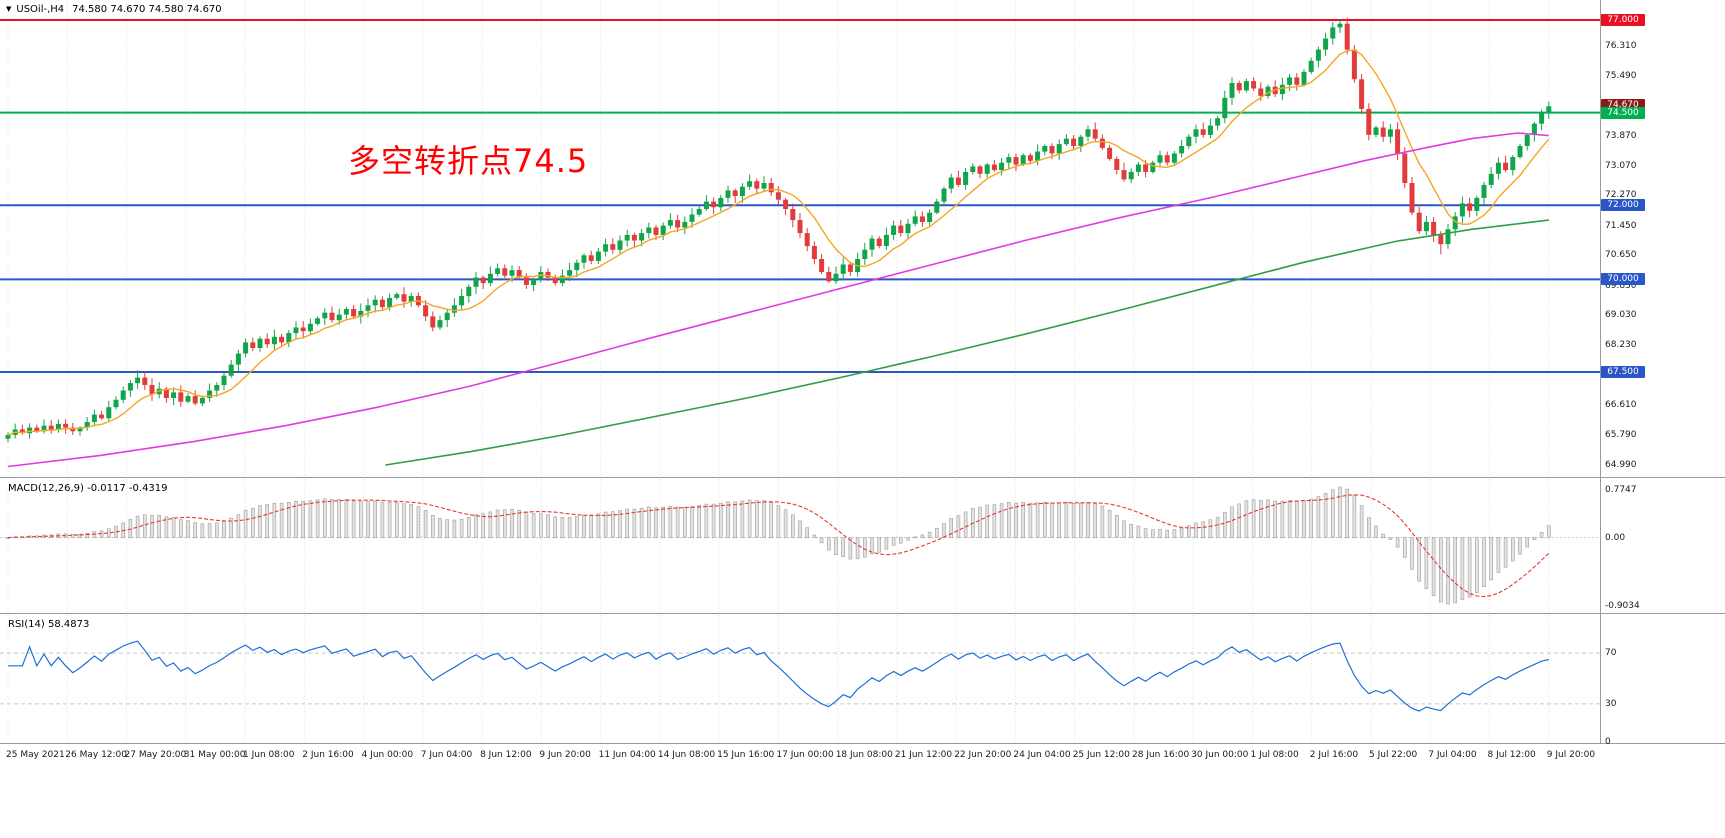 The image size is (1725, 838). Describe the element at coordinates (1608, 742) in the screenshot. I see `axis-label: 0` at that location.